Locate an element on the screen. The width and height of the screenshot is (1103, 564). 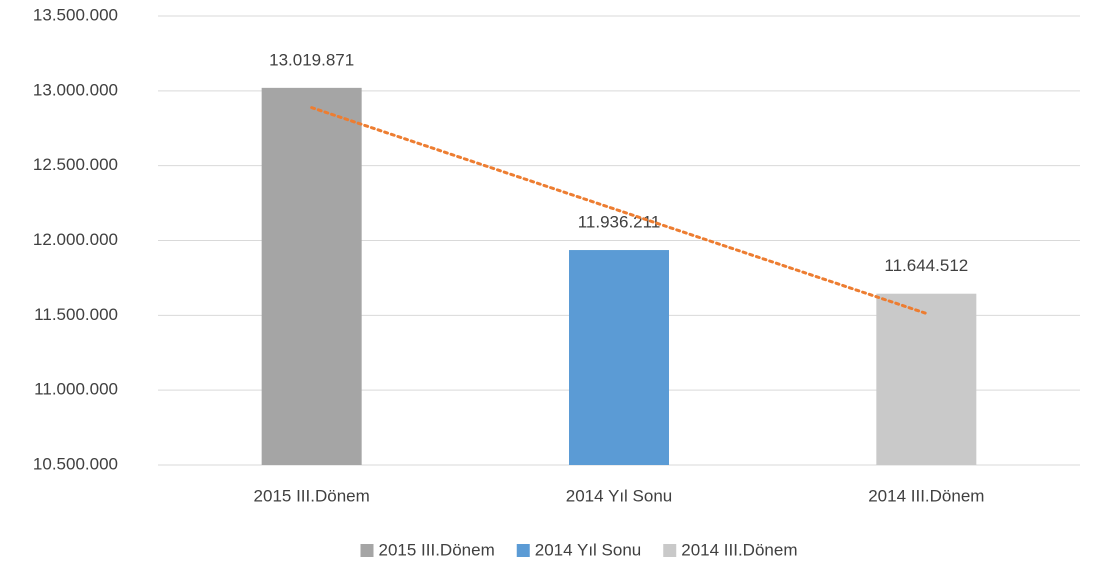
legend-label: 2015 III.Dönem is located at coordinates (437, 549).